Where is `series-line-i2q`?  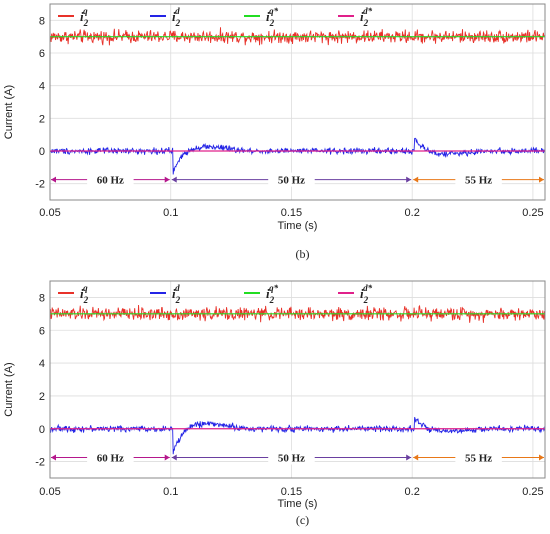
series-line-i2q is located at coordinates (297, 36).